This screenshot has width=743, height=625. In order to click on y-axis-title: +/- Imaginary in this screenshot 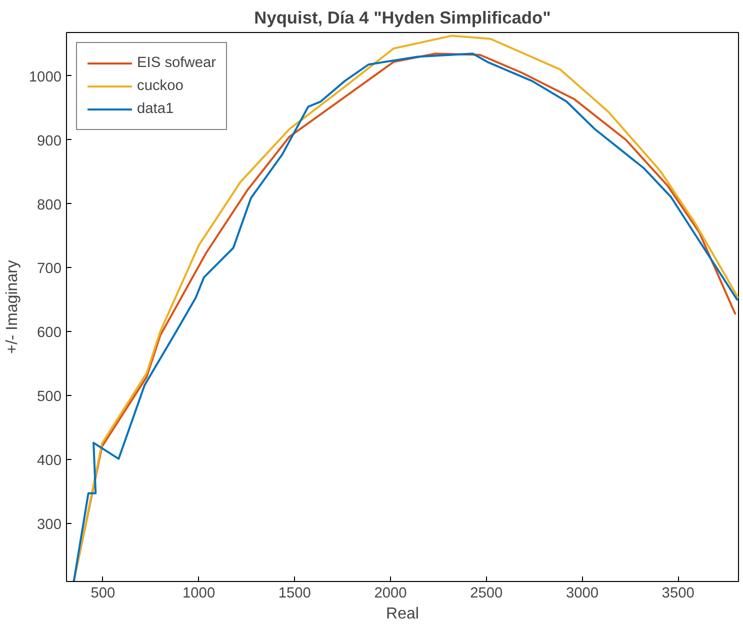, I will do `click(12, 307)`.